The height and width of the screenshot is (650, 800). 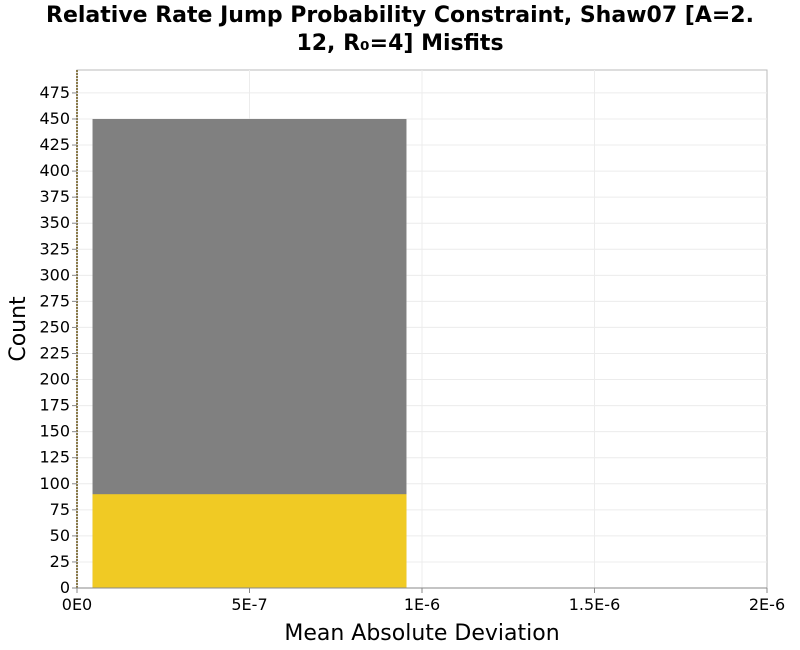 I want to click on chart-title-line-2: 12, R₀=4] Misfits, so click(x=400, y=43).